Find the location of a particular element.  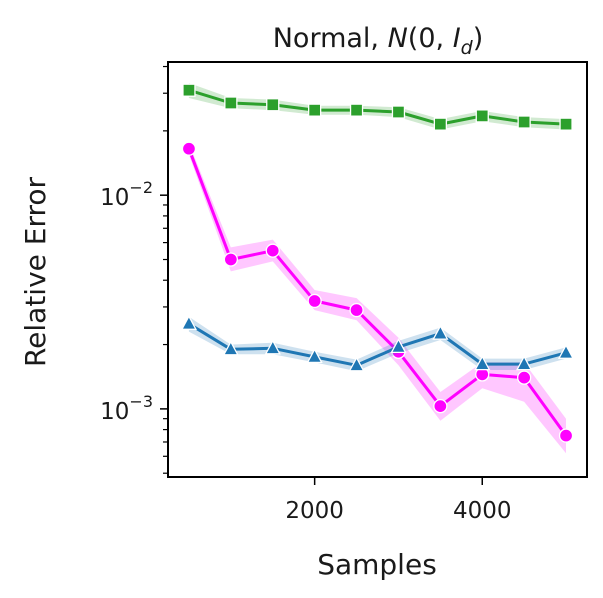

y-tick-label: 10⁻³ is located at coordinates (126, 408).